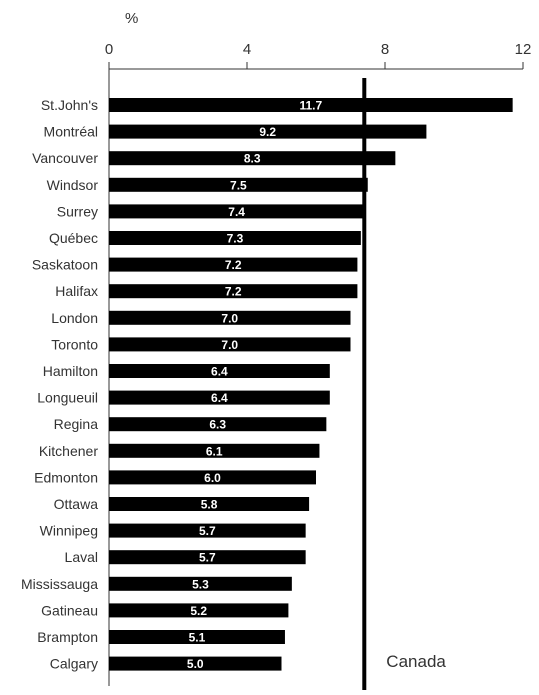 Image resolution: width=539 pixels, height=695 pixels. I want to click on bar-value-label: 7.5, so click(238, 185).